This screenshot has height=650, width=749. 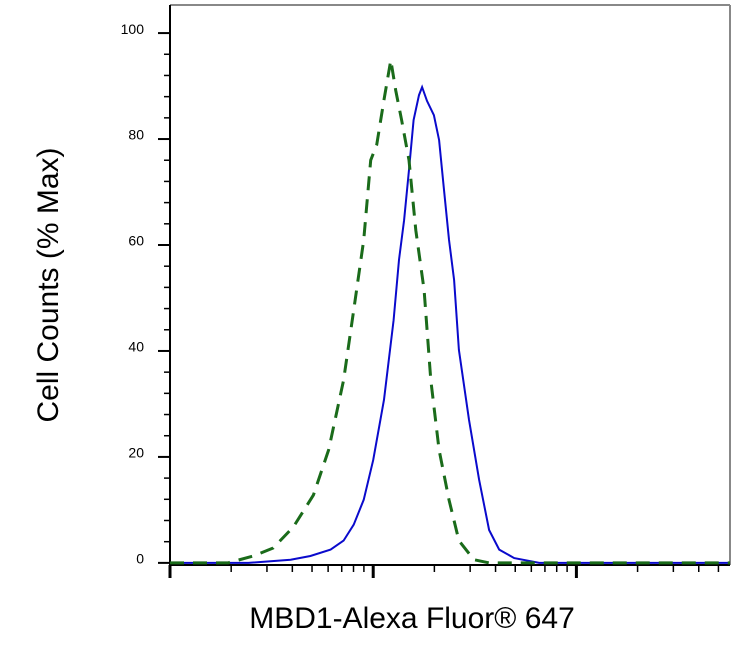 I want to click on y-tick-label: 60, so click(x=136, y=241).